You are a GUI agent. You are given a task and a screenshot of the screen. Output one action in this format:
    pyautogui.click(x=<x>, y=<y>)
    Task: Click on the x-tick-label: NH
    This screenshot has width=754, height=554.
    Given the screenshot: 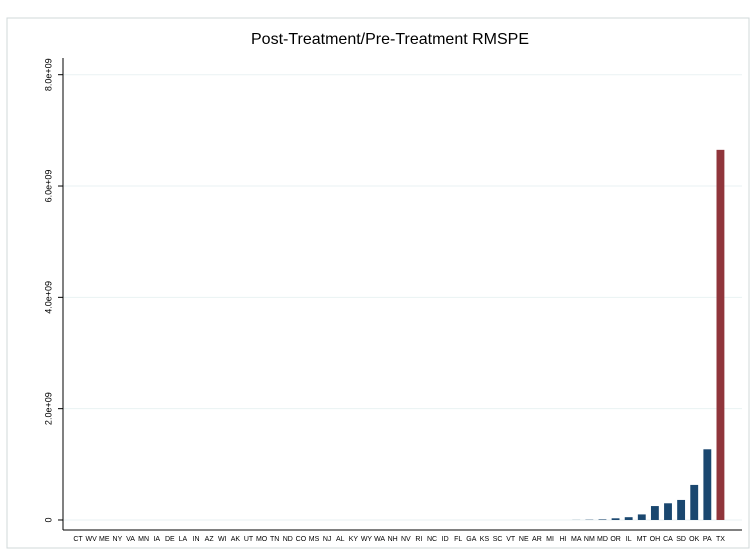 What is the action you would take?
    pyautogui.click(x=393, y=539)
    